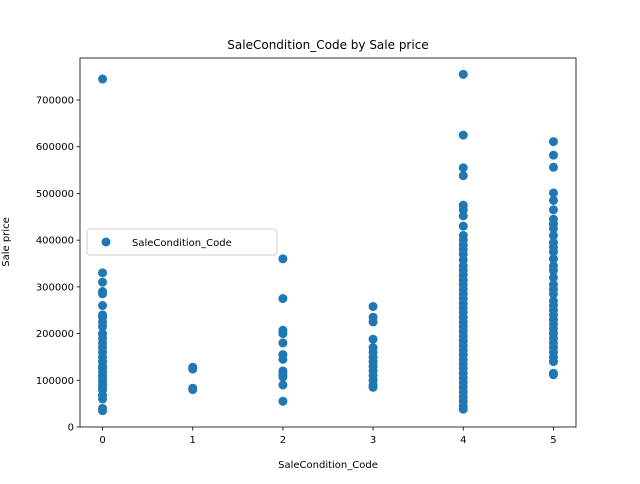 The height and width of the screenshot is (484, 640). I want to click on x-tick-label: 5, so click(553, 440).